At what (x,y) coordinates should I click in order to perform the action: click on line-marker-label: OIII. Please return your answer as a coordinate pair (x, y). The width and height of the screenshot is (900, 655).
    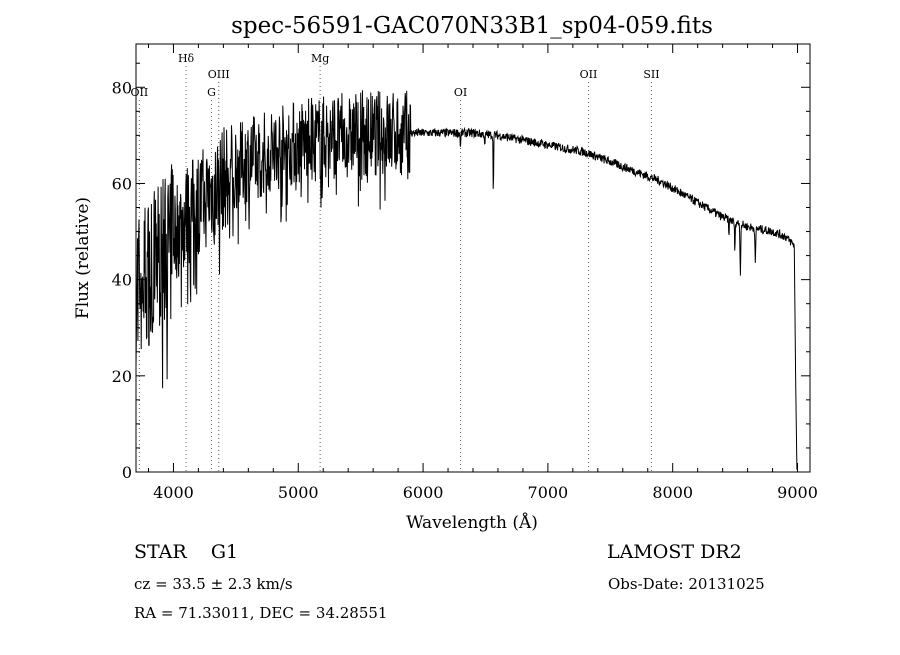
    Looking at the image, I should click on (219, 74).